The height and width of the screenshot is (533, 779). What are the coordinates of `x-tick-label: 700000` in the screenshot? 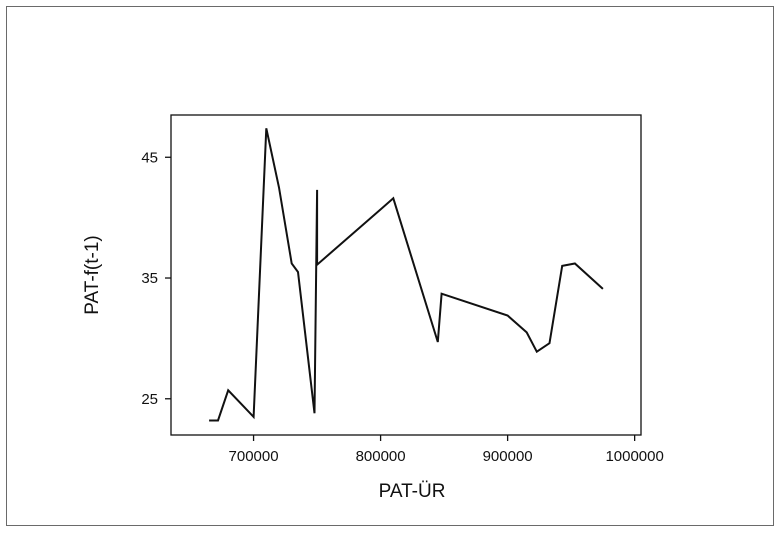 It's located at (254, 456).